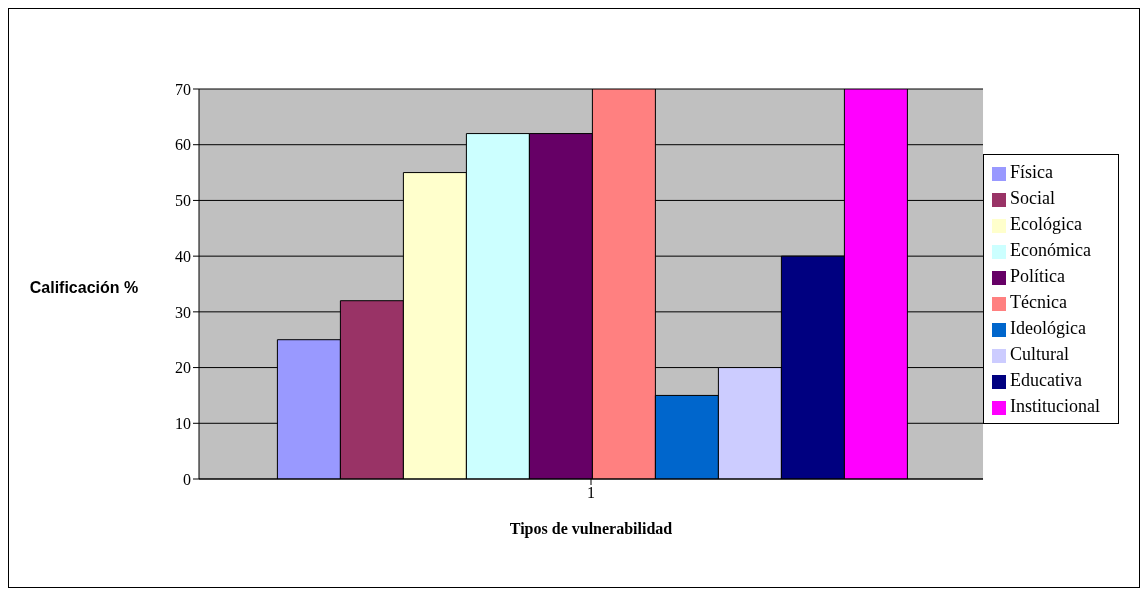 The width and height of the screenshot is (1147, 596). What do you see at coordinates (1050, 250) in the screenshot?
I see `legend-label: Económica` at bounding box center [1050, 250].